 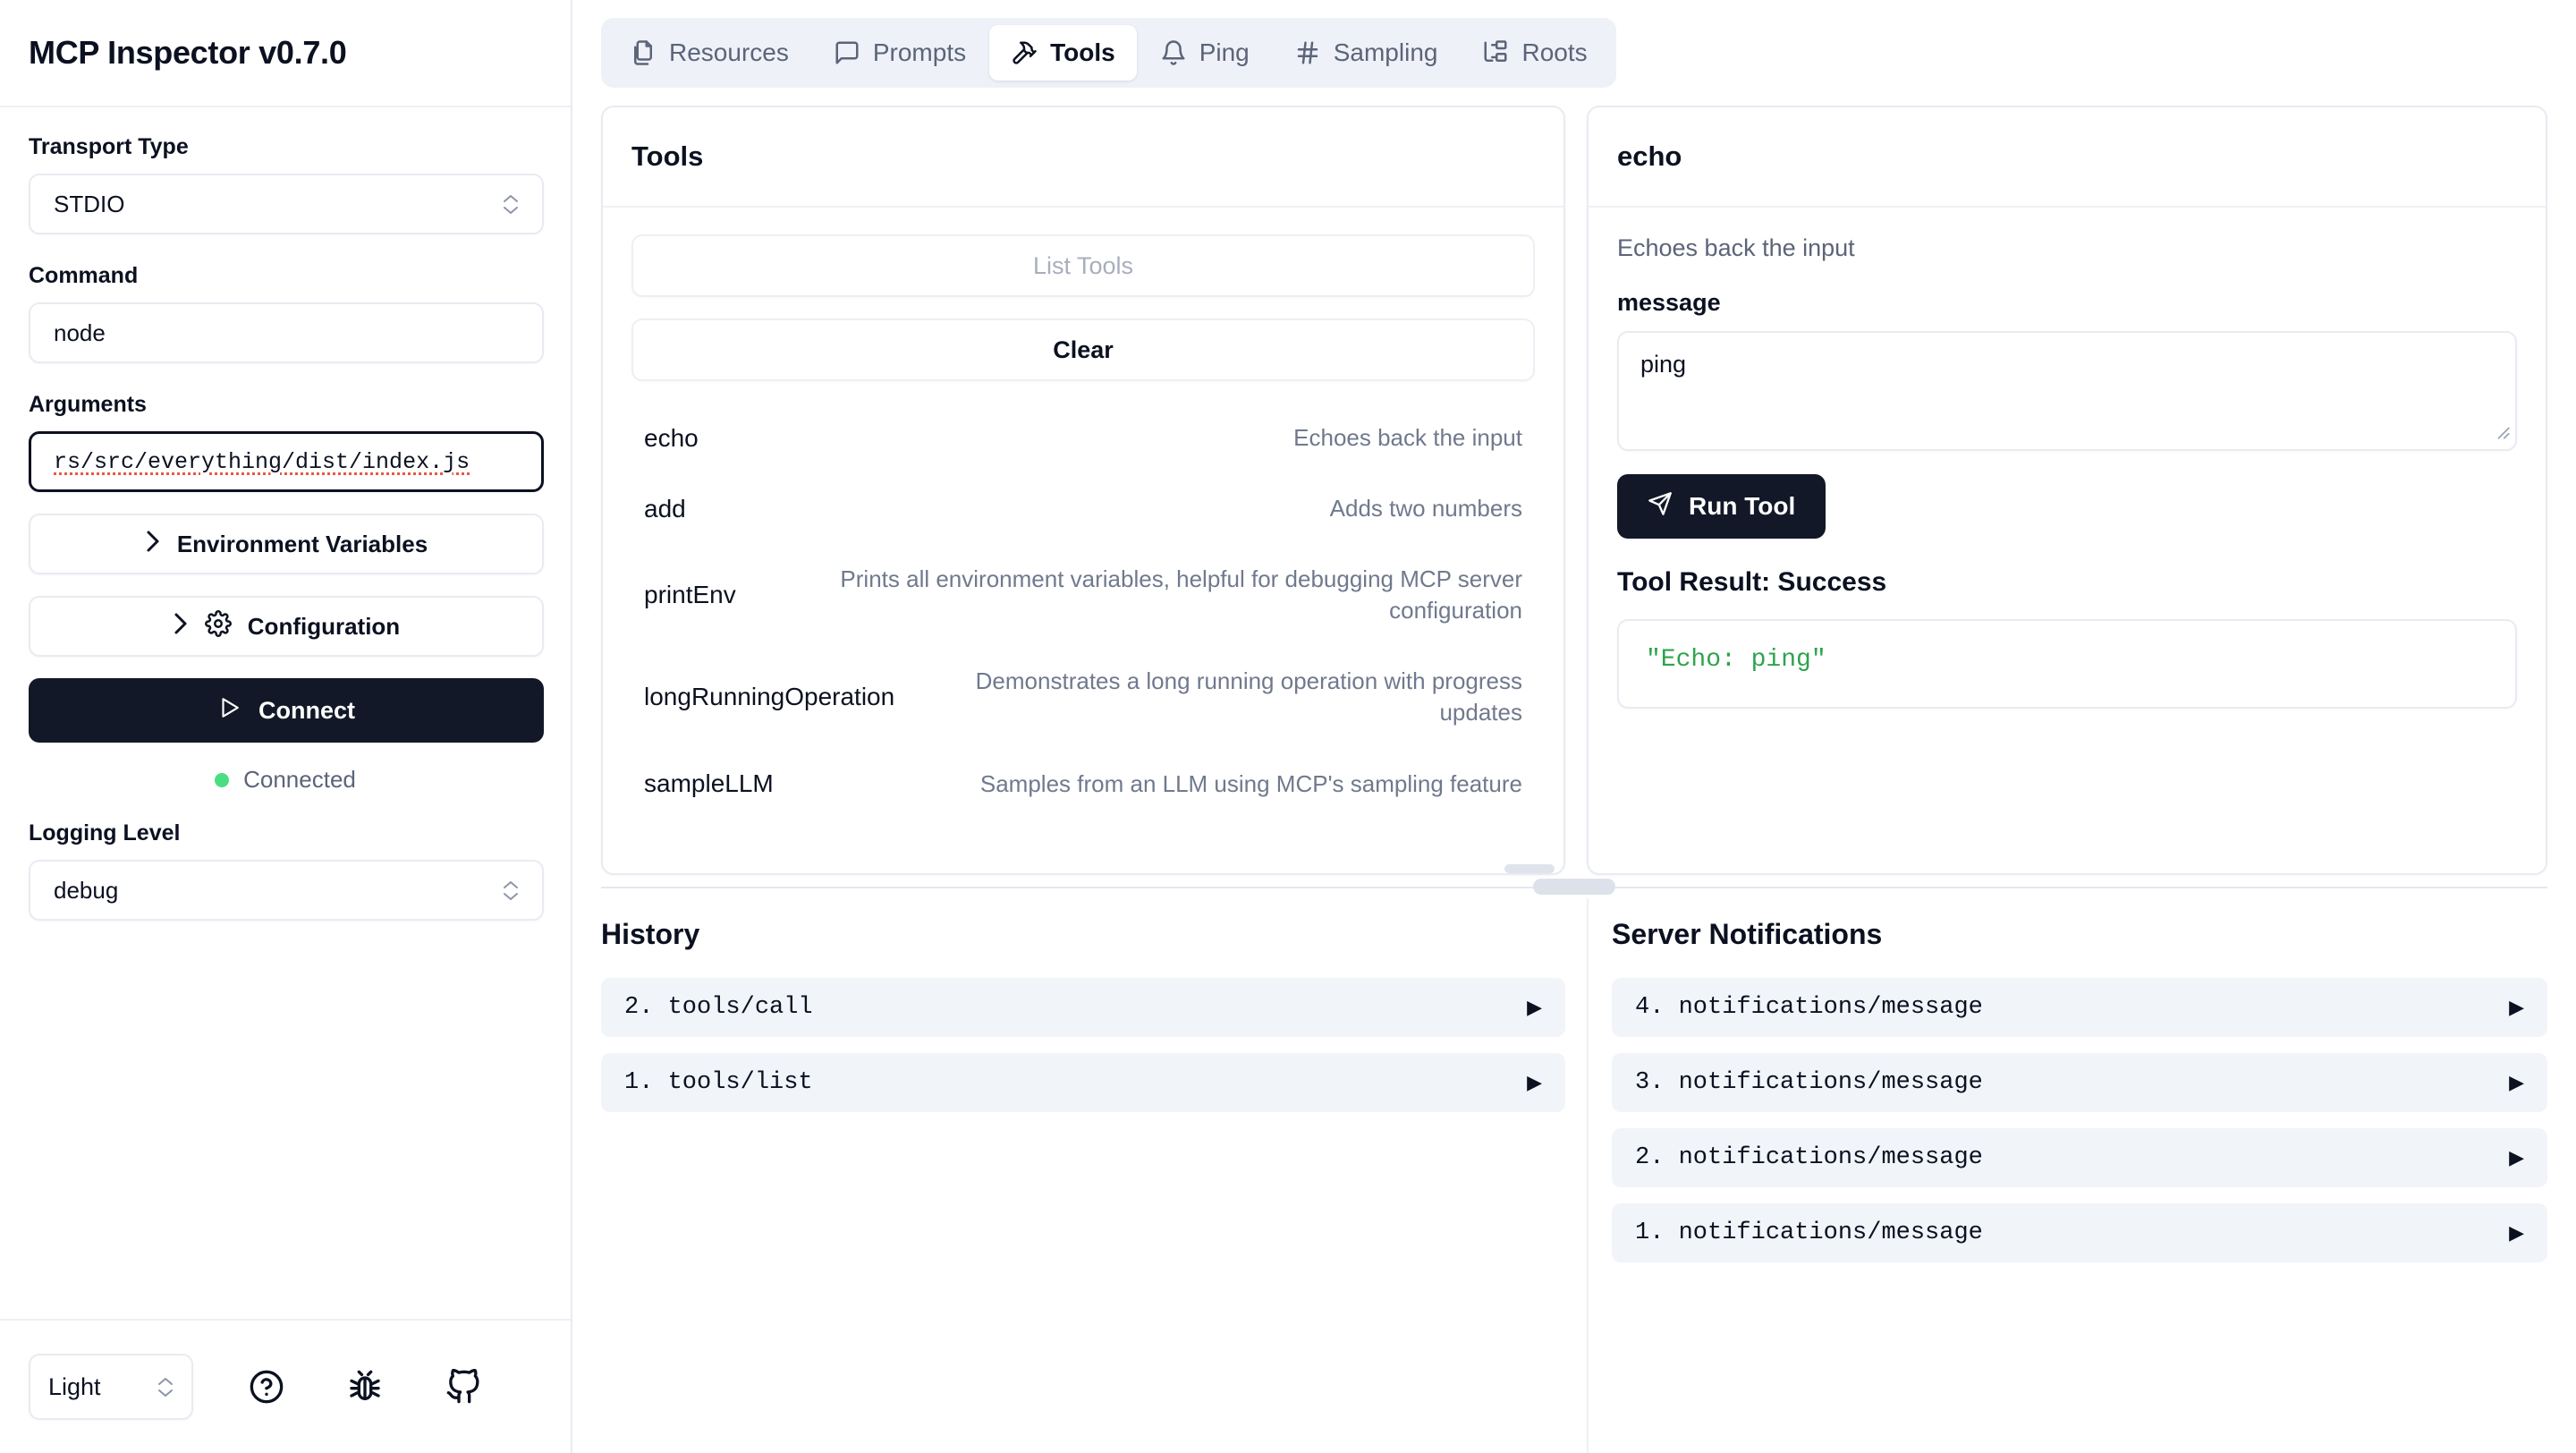 I want to click on environment-variables-label: Environment Variables, so click(x=302, y=543).